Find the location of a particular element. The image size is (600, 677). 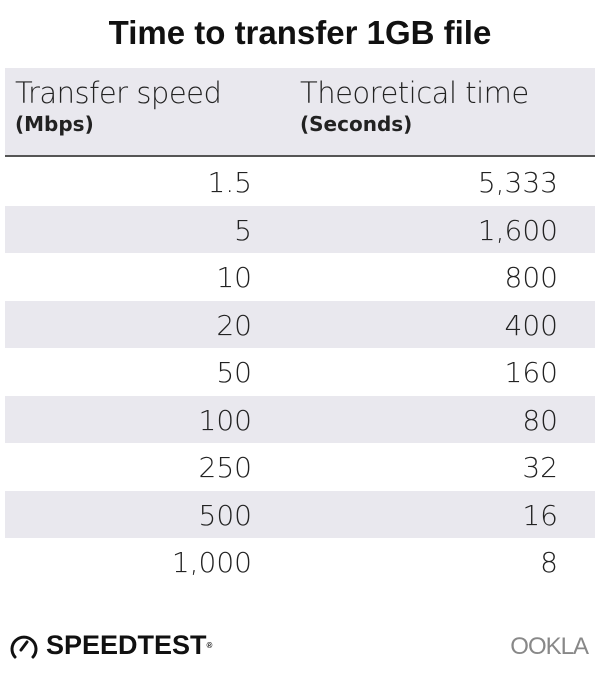

time-cell: 5,333 is located at coordinates (517, 182).